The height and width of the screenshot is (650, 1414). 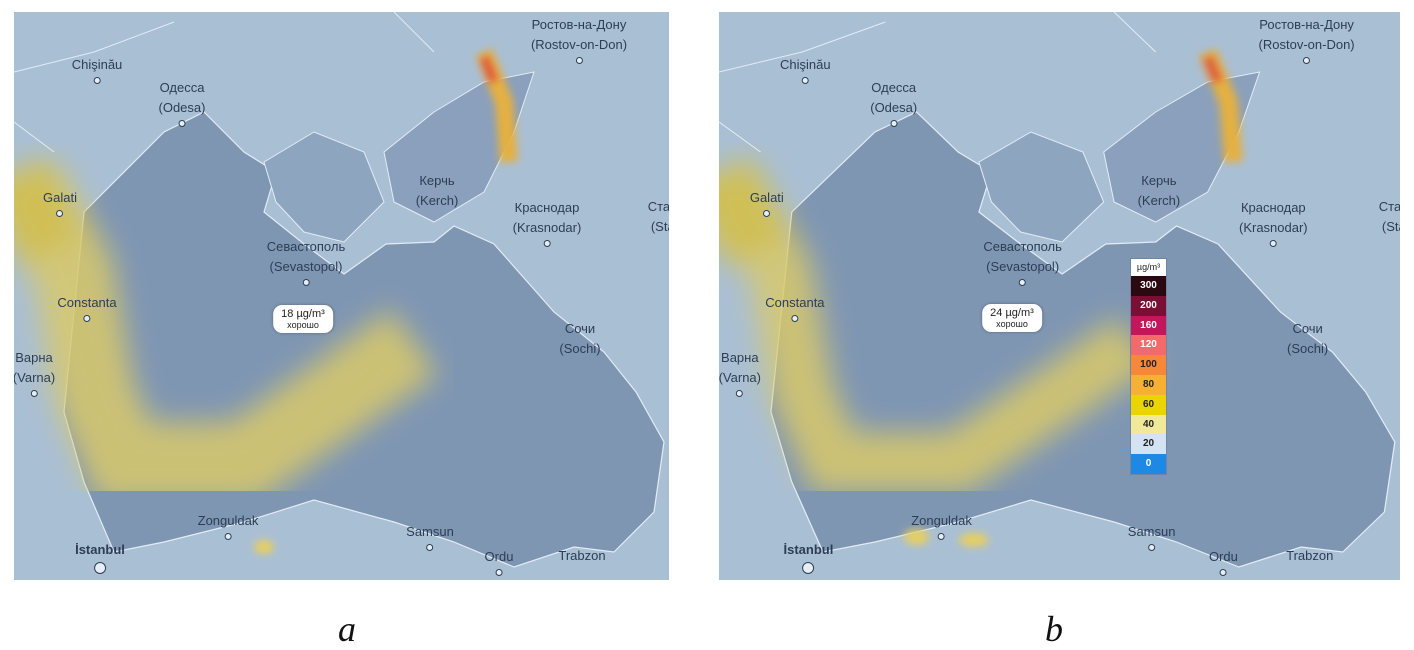 What do you see at coordinates (1054, 629) in the screenshot?
I see `caption-b: b` at bounding box center [1054, 629].